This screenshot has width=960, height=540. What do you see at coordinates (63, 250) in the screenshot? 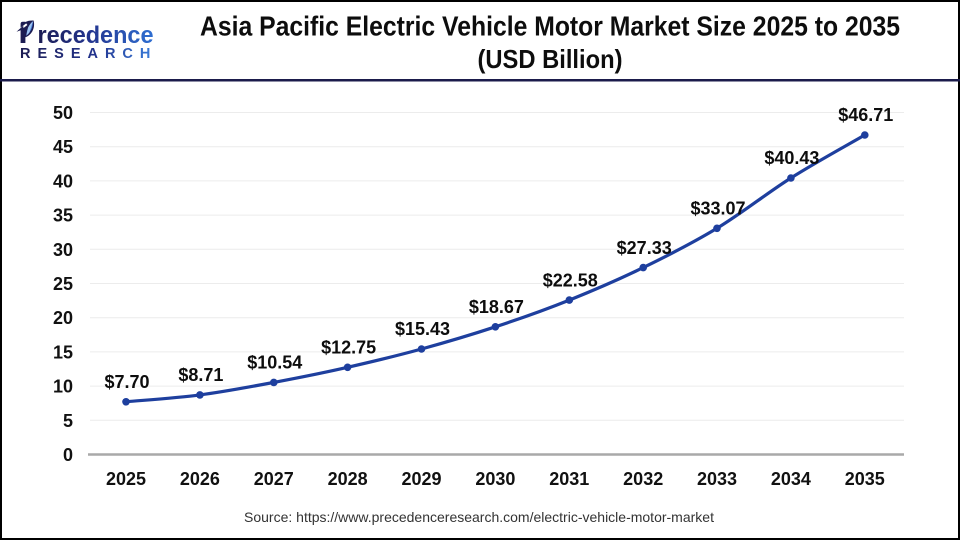
I see `svg-text: 30` at bounding box center [63, 250].